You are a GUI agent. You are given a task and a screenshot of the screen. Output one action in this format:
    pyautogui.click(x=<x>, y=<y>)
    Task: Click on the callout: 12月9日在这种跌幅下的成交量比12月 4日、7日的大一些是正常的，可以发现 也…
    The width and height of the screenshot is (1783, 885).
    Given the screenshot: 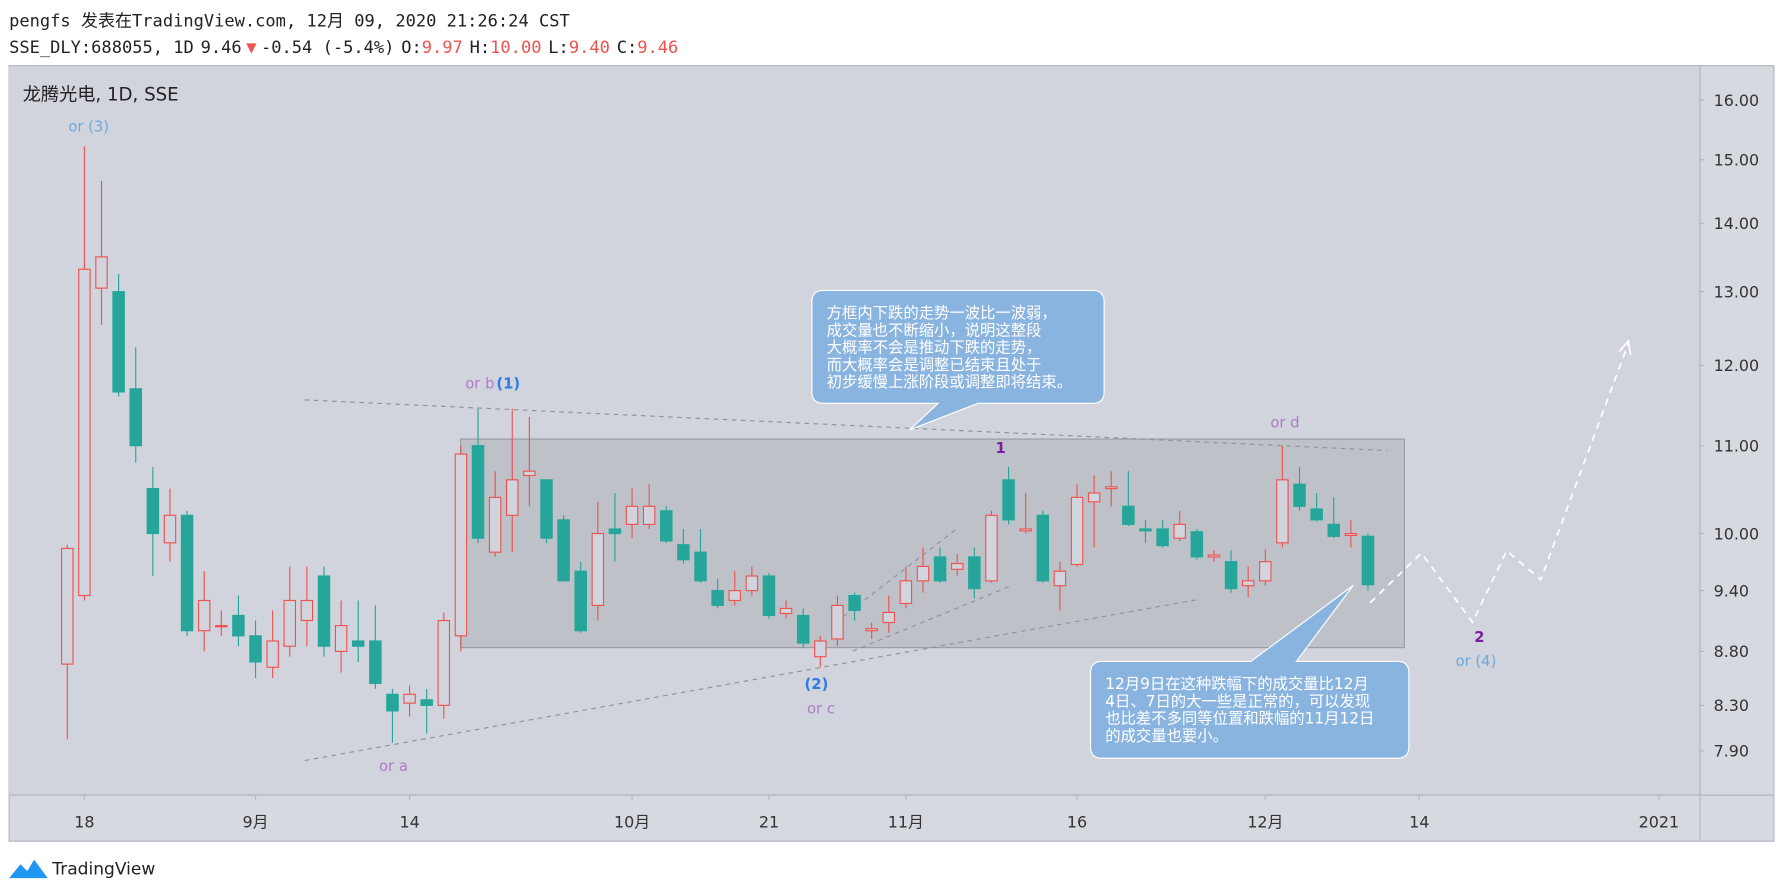 What is the action you would take?
    pyautogui.click(x=1249, y=671)
    